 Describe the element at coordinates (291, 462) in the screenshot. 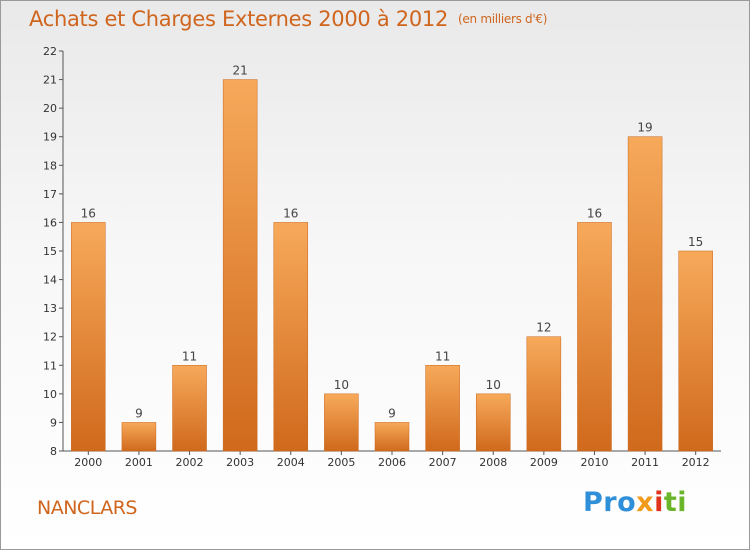

I see `x-tick-label-2004: 2004` at that location.